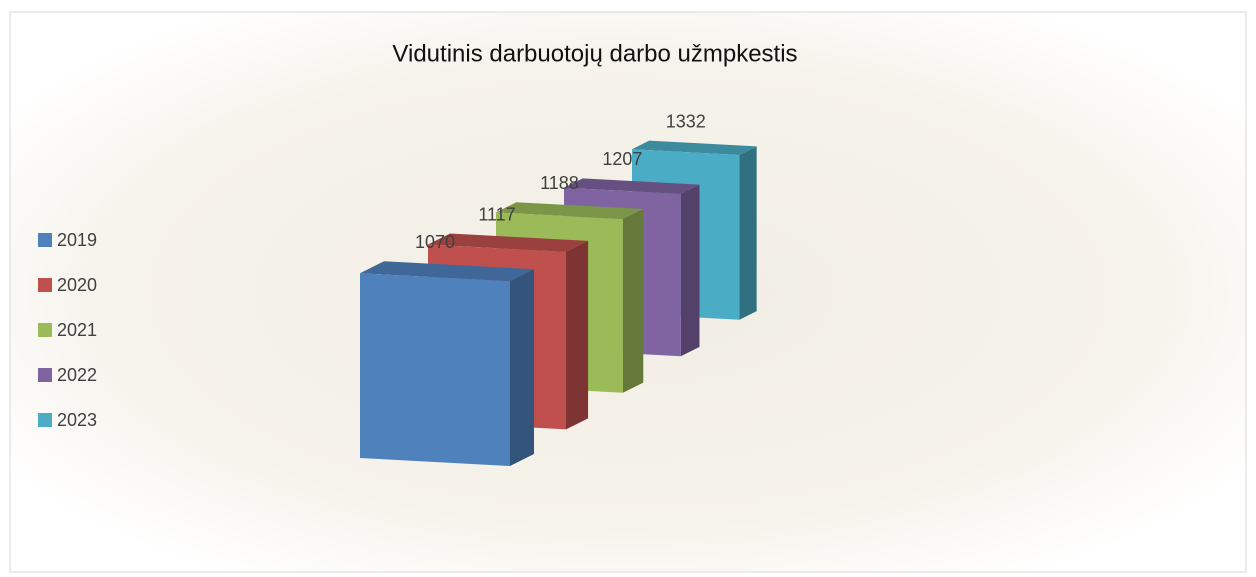 The width and height of the screenshot is (1256, 577). Describe the element at coordinates (594, 53) in the screenshot. I see `chart-title: Vidutinis darbuotojų darbo užmpkestis` at that location.